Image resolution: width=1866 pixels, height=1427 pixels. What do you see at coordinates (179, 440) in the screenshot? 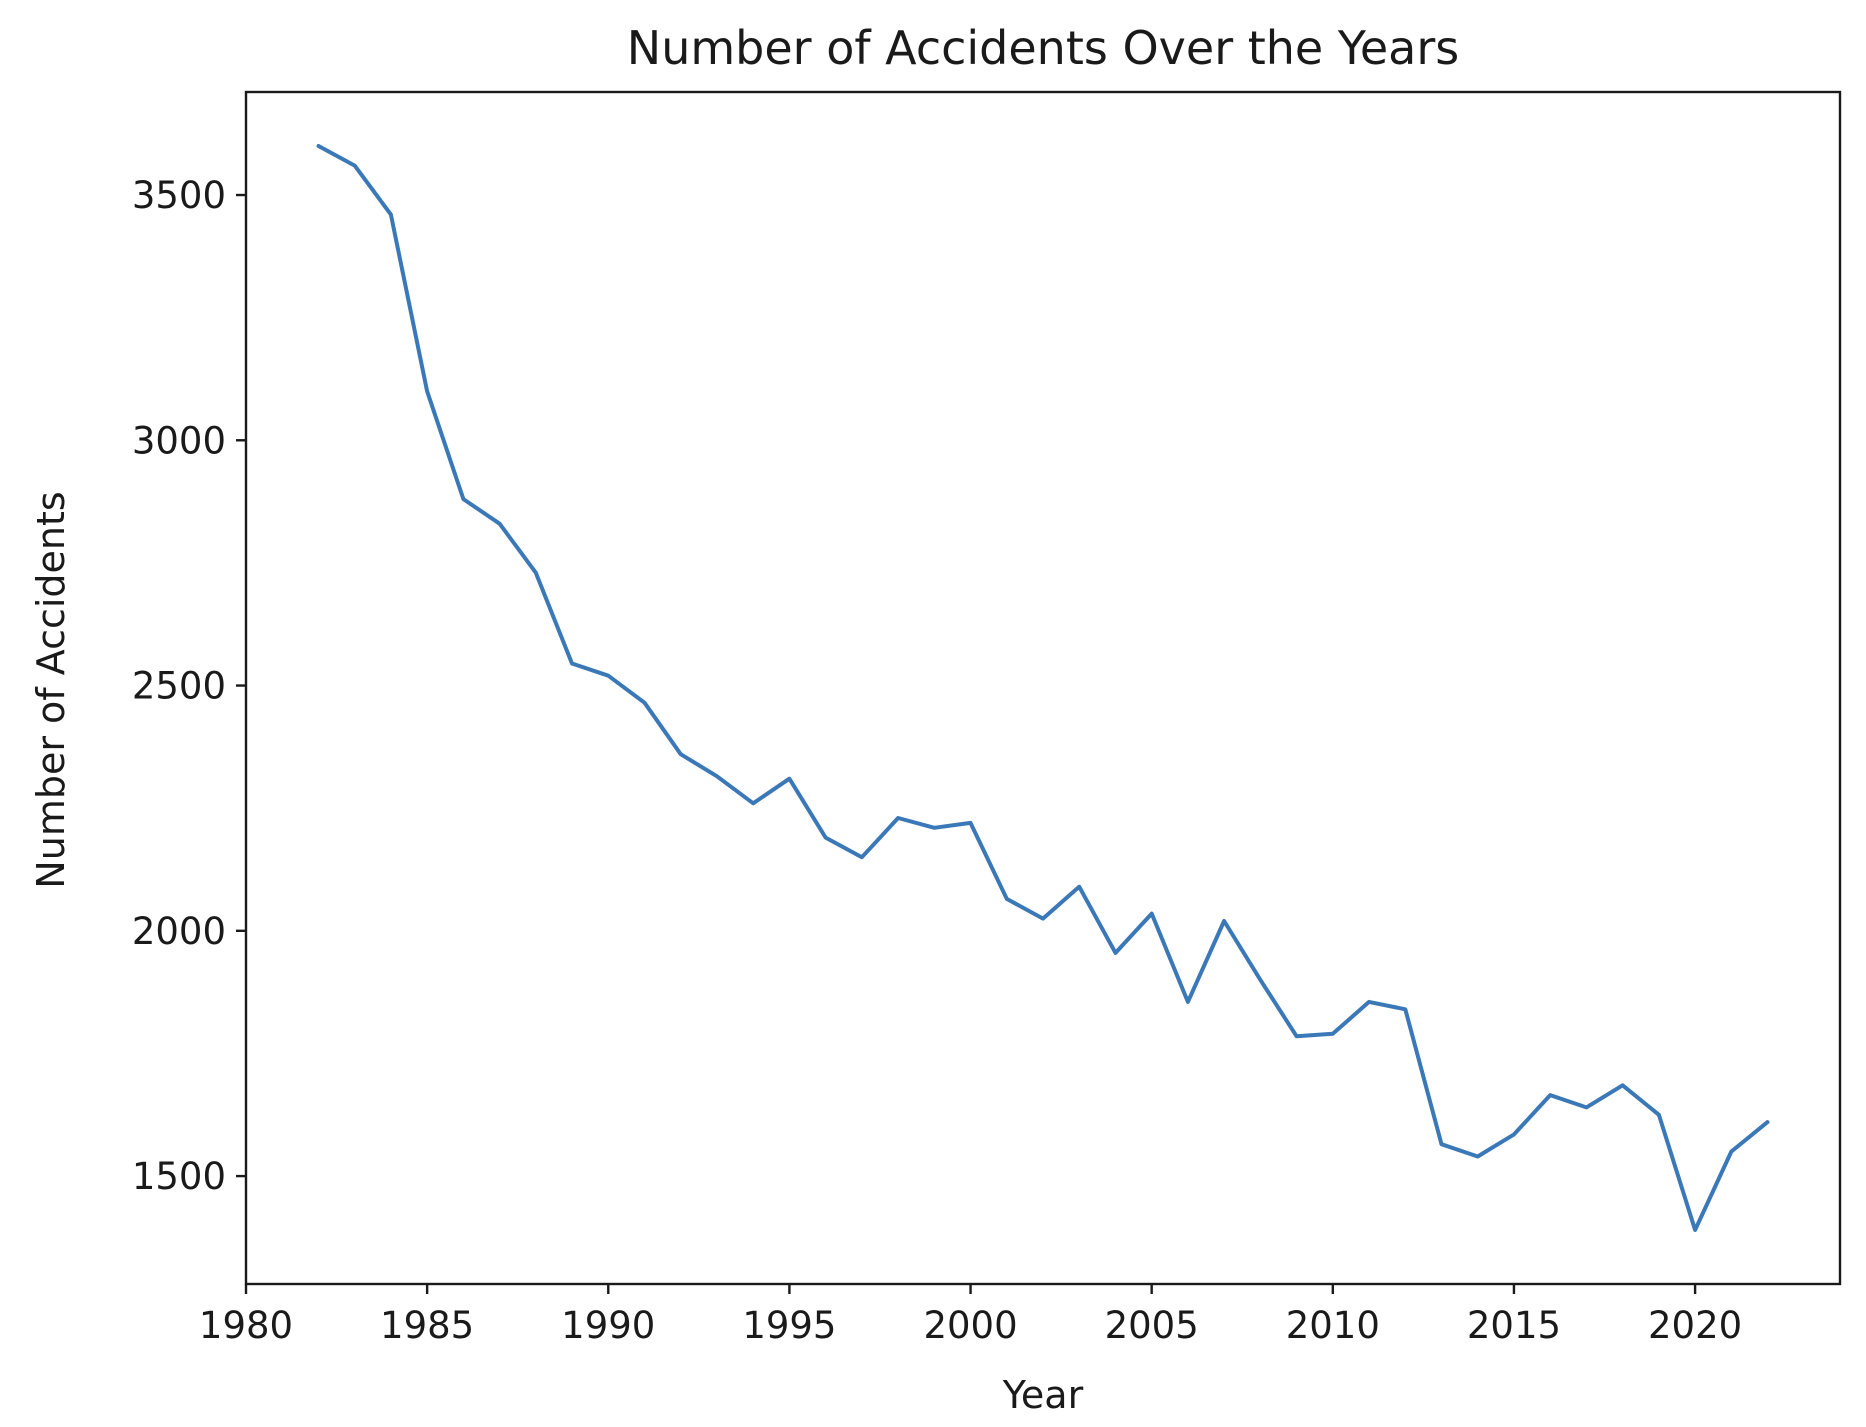
I see `y-tick-label-3000: 3000` at bounding box center [179, 440].